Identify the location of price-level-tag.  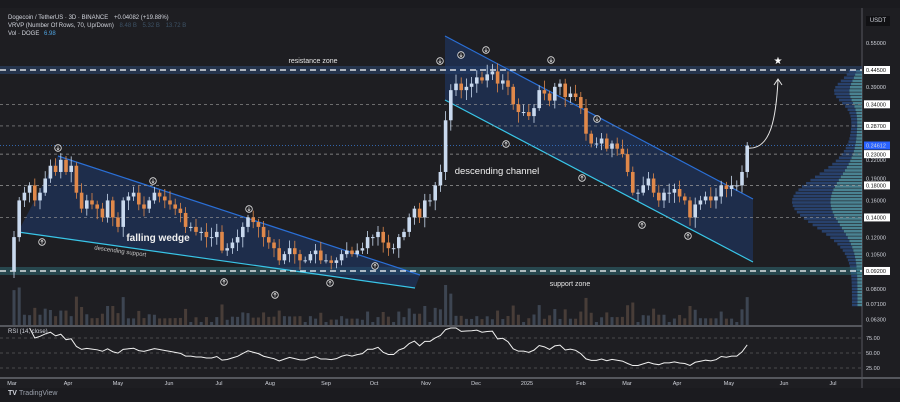
(877, 104).